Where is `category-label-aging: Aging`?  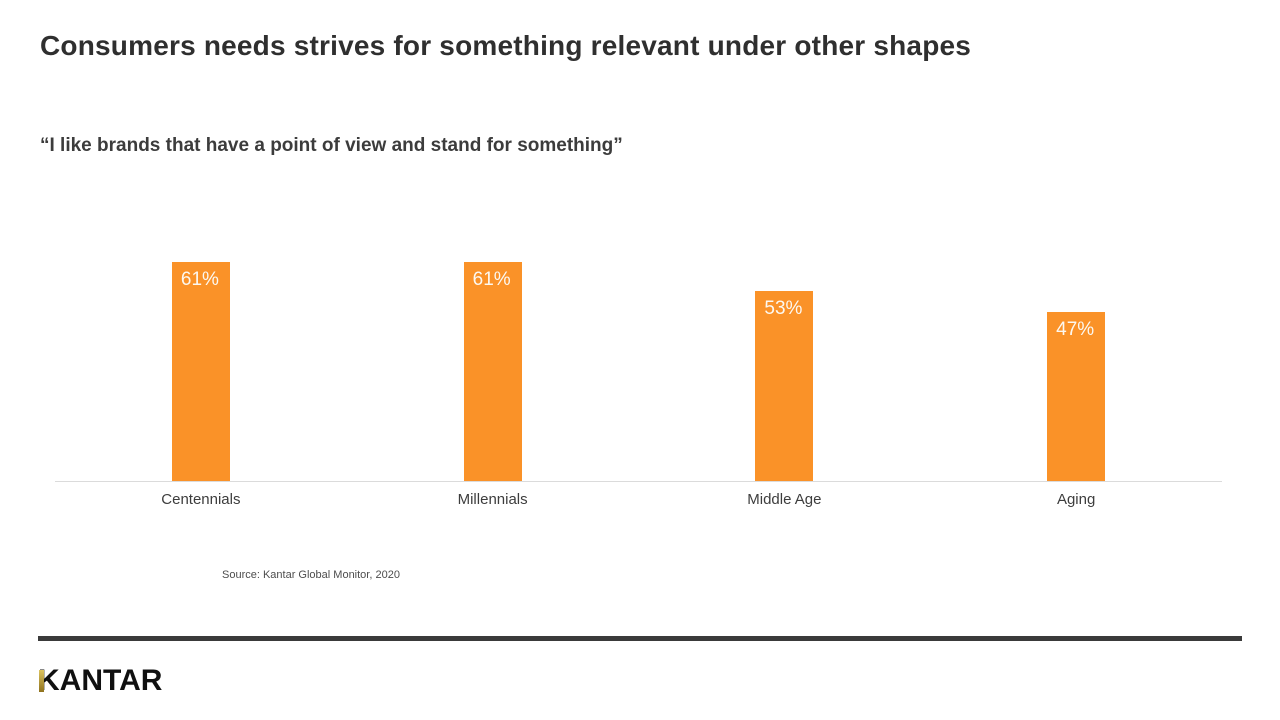 category-label-aging: Aging is located at coordinates (1076, 499).